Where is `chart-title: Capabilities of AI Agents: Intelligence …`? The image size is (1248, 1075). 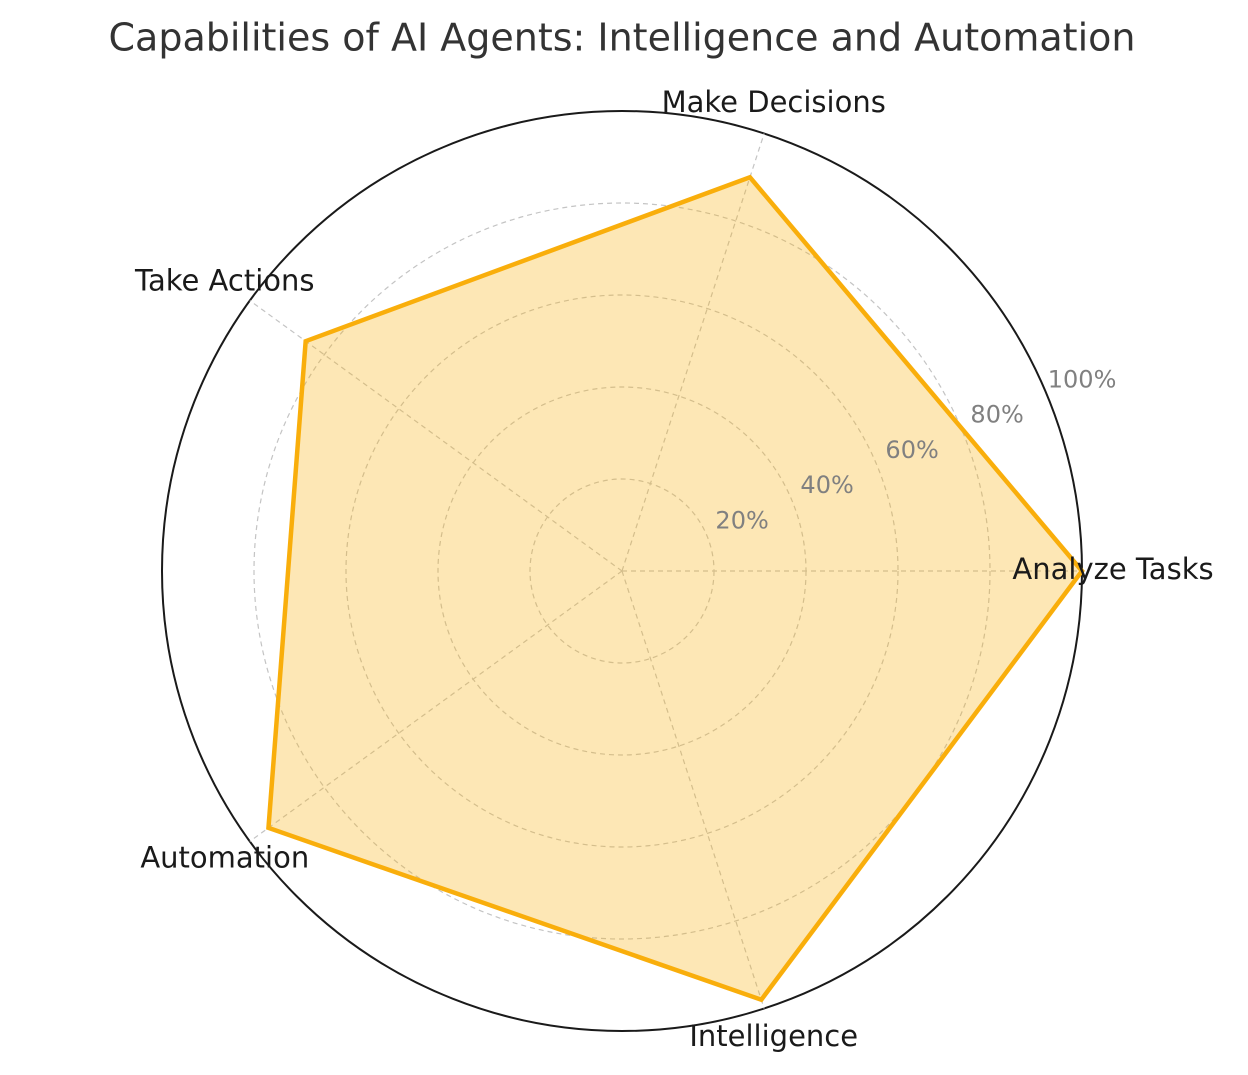 chart-title: Capabilities of AI Agents: Intelligence … is located at coordinates (622, 38).